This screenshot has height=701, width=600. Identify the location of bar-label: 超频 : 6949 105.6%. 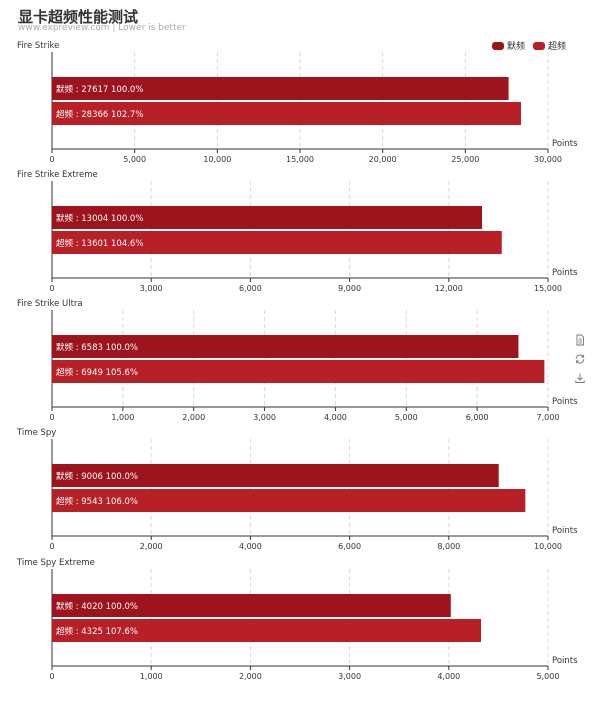
(97, 372).